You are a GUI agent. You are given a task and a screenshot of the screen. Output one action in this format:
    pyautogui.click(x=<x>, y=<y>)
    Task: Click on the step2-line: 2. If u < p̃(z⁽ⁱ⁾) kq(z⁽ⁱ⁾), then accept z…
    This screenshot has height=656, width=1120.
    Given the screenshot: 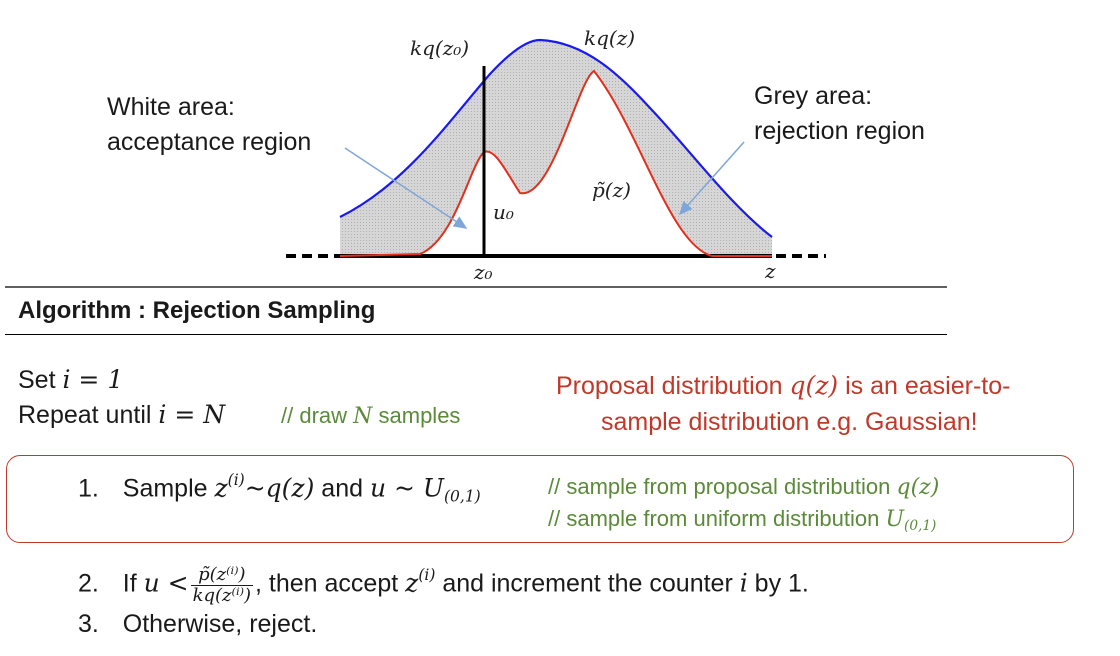 What is the action you would take?
    pyautogui.click(x=443, y=579)
    